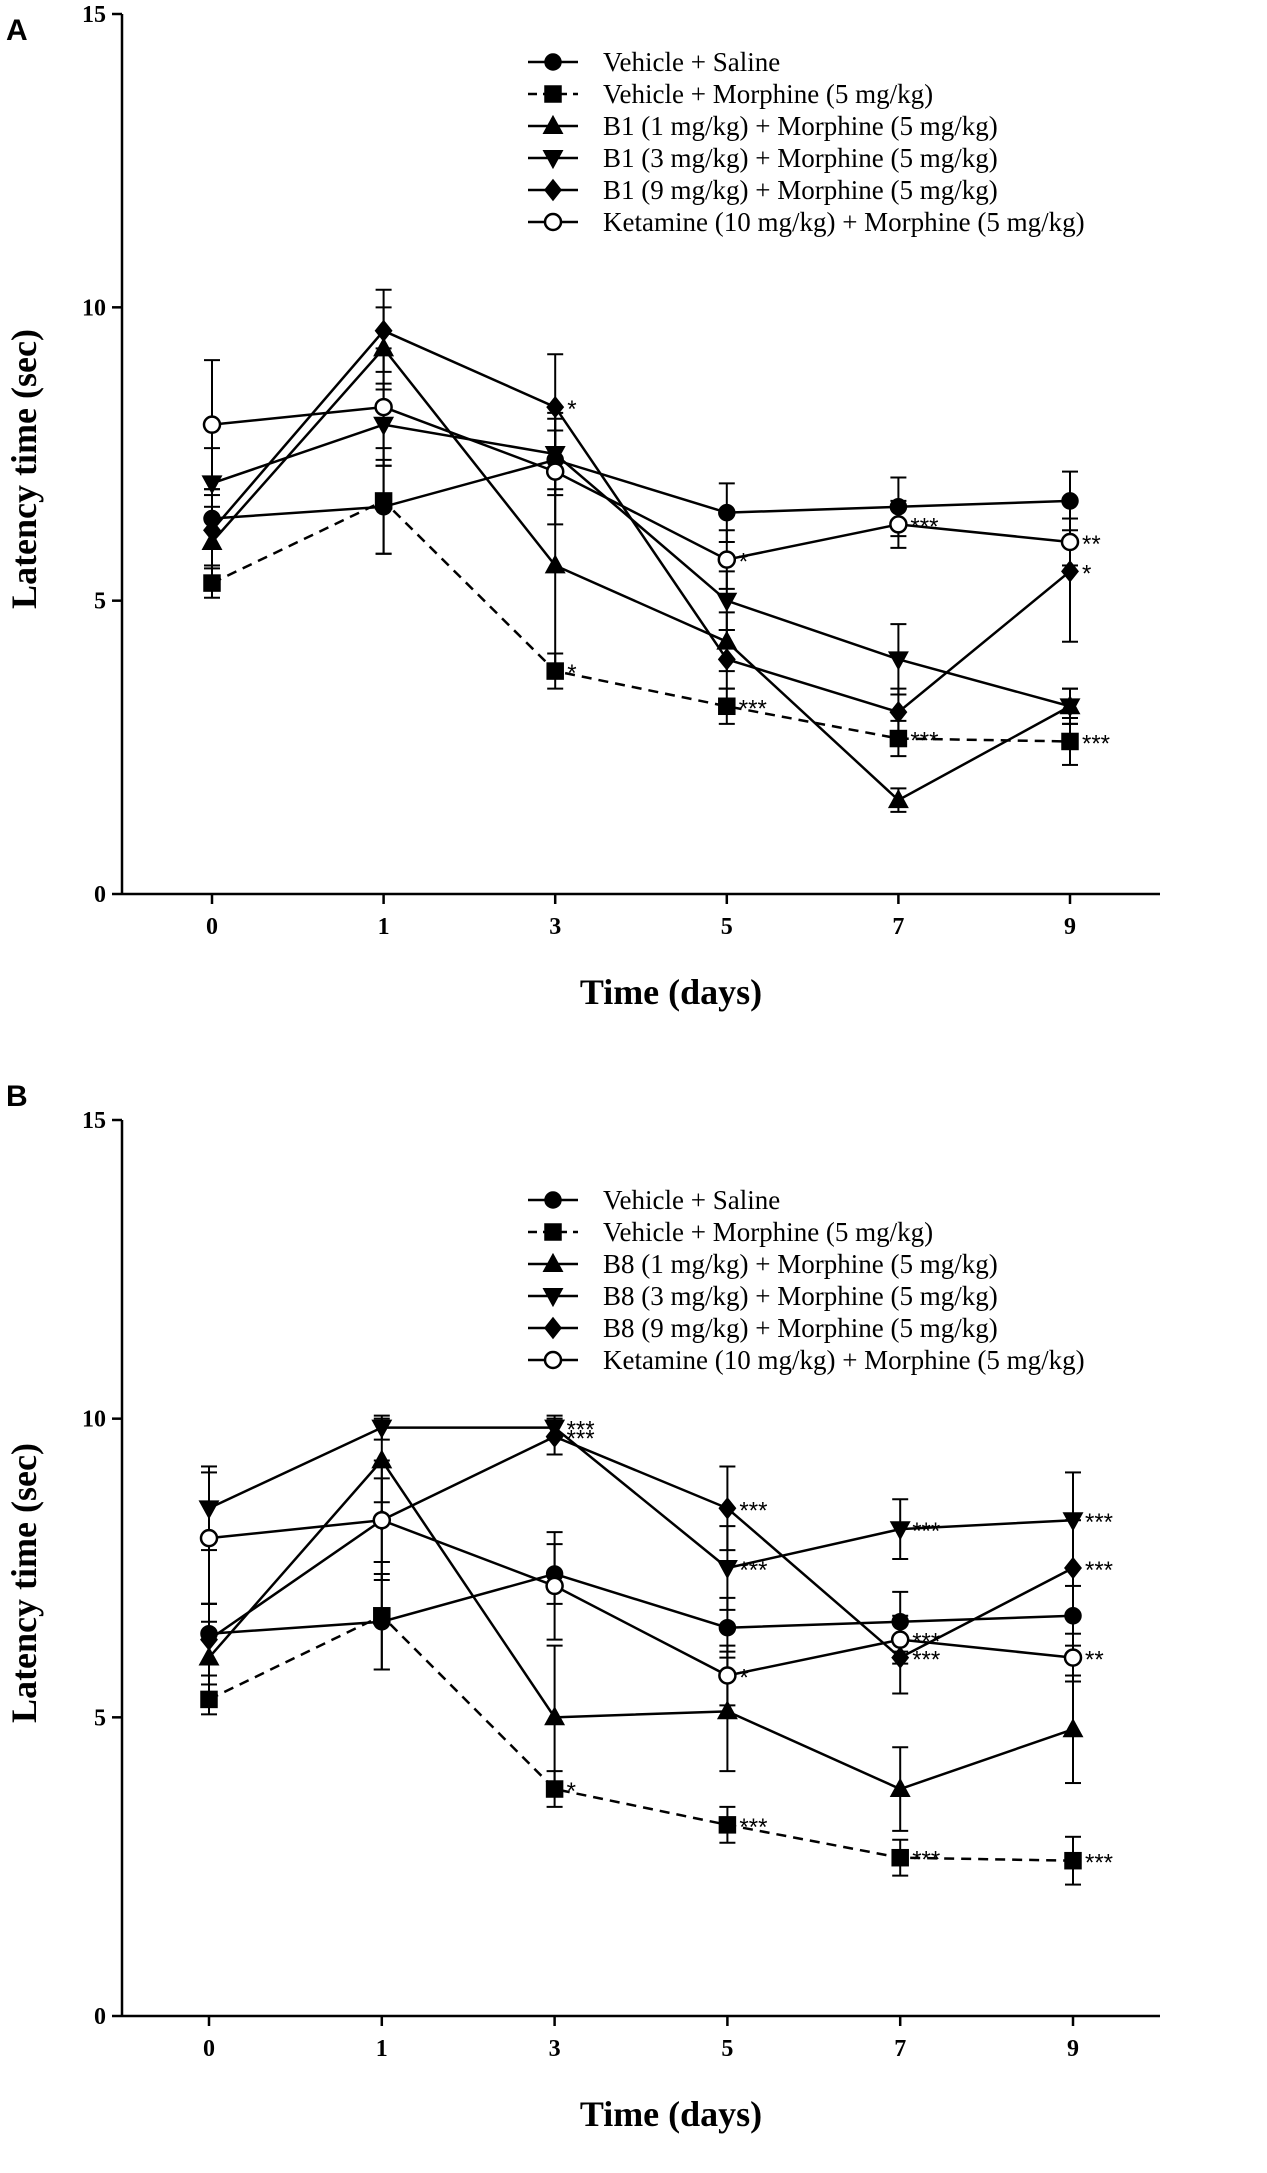  I want to click on panel-b-series-vehicle-saline-point, so click(727, 1627).